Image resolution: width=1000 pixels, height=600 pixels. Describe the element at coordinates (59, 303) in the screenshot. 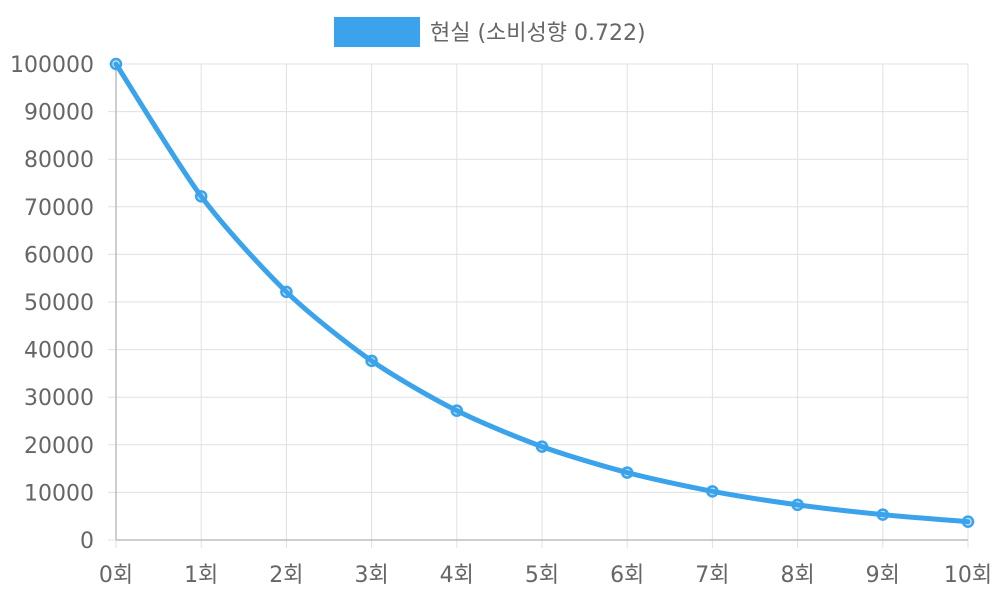

I see `y-tick-label: 50000` at that location.